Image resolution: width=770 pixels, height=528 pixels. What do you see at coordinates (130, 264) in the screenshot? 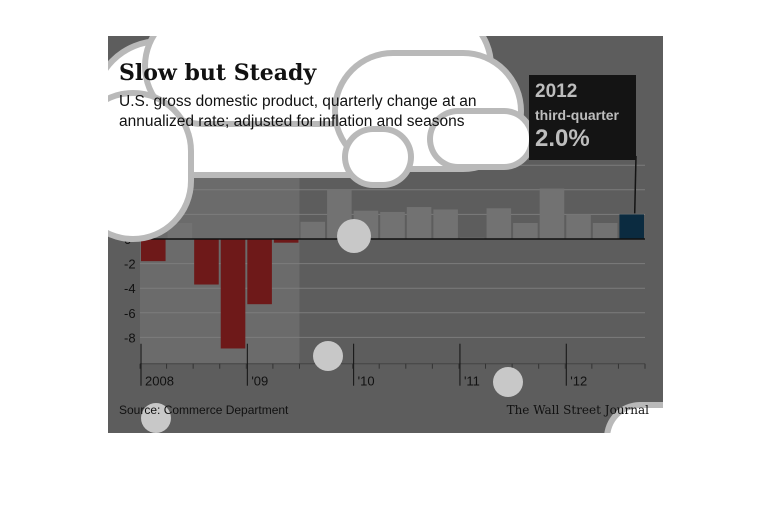
I see `y-tick-label: -2` at bounding box center [130, 264].